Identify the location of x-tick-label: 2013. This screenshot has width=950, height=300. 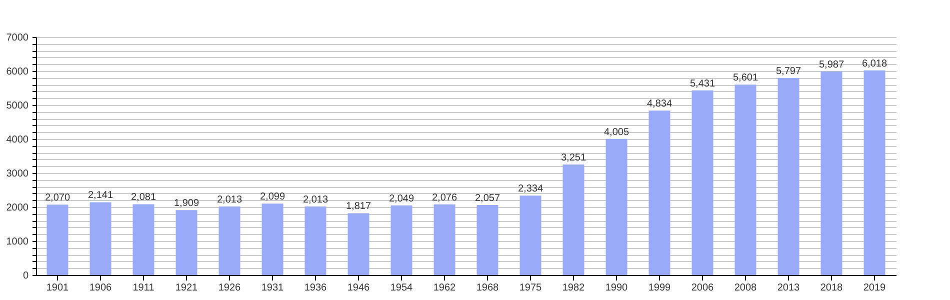
(788, 288).